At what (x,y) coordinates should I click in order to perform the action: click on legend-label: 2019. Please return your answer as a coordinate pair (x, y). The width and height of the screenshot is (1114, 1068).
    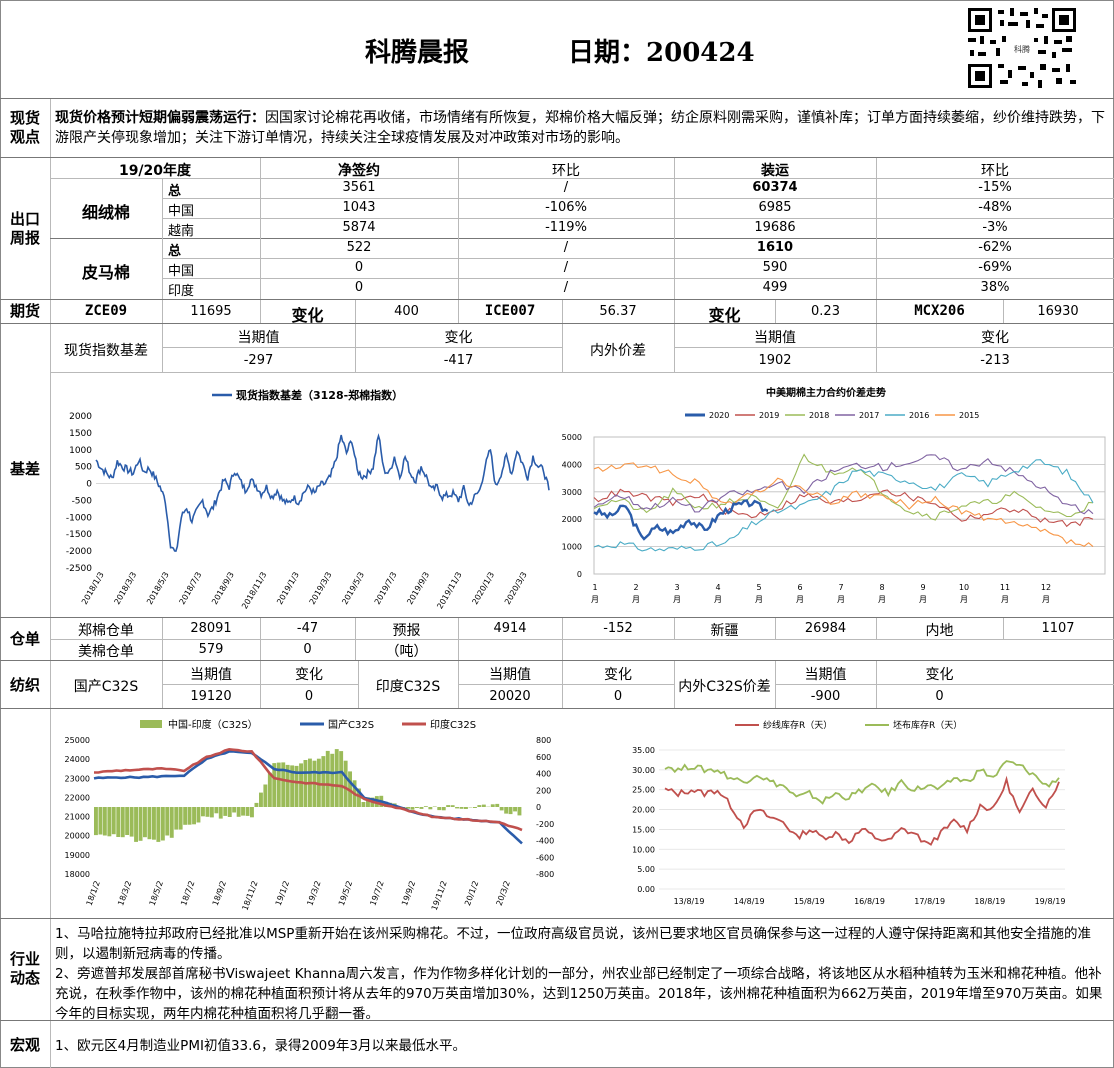
    Looking at the image, I should click on (769, 415).